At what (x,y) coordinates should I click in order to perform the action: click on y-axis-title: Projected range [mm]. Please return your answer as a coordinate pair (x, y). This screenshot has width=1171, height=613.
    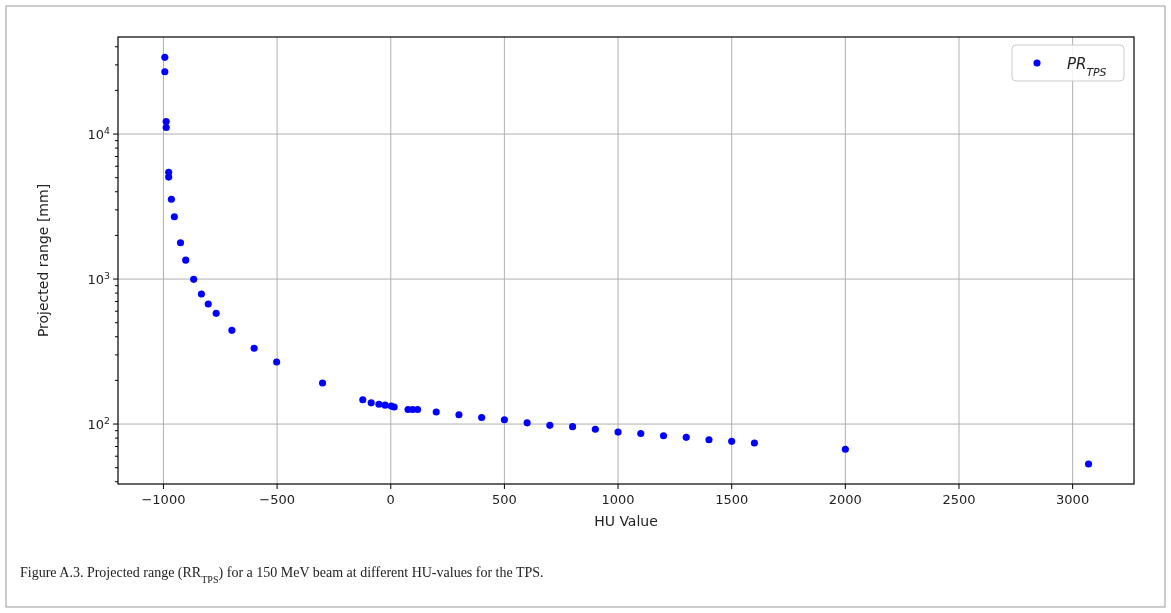
    Looking at the image, I should click on (43, 260).